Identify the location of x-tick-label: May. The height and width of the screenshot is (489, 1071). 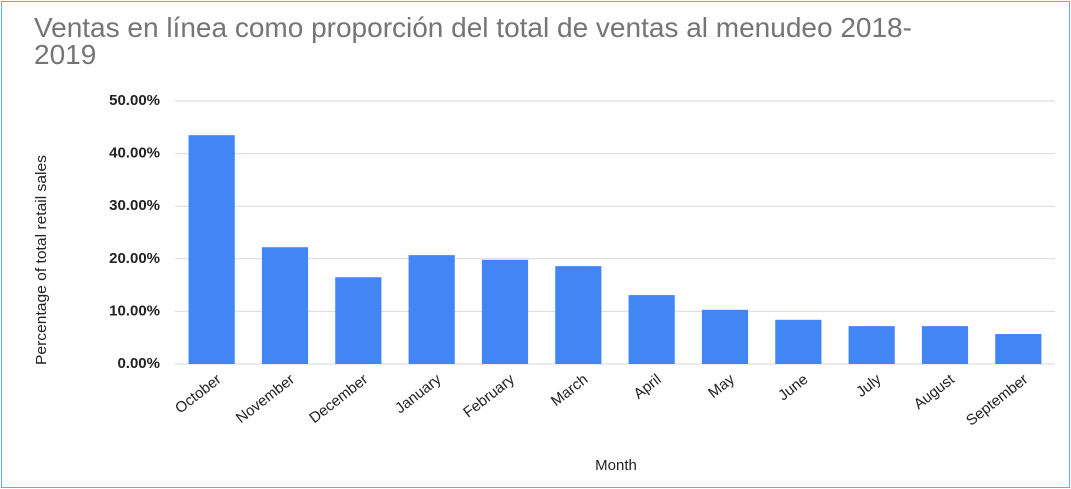
(721, 386).